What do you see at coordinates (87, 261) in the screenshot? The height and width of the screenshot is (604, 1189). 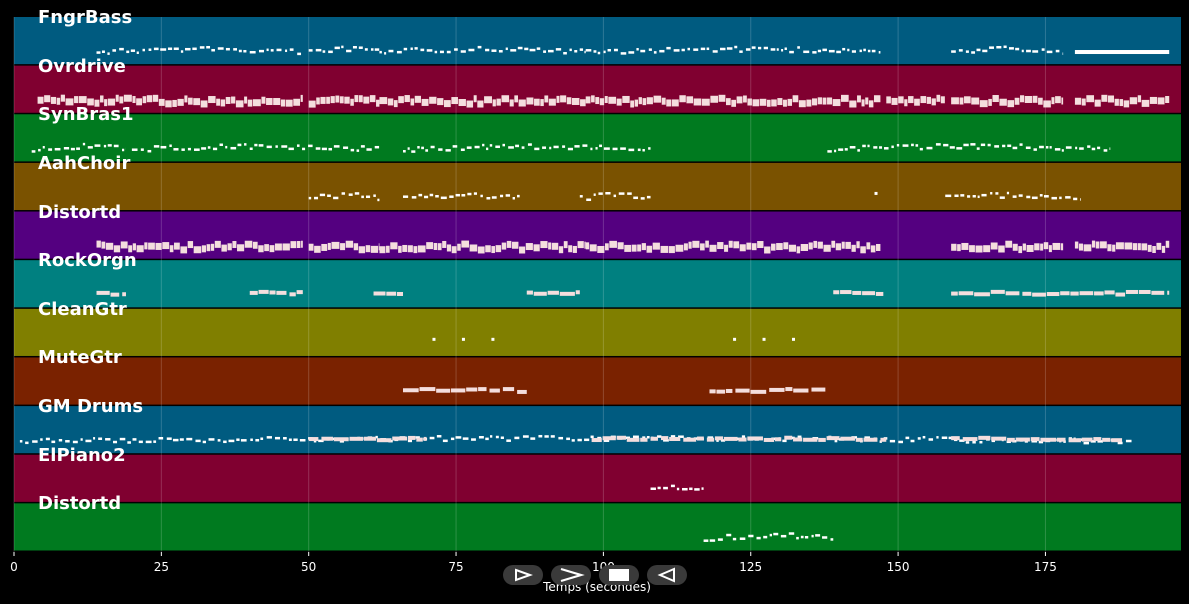 I see `track-label: RockOrgn` at bounding box center [87, 261].